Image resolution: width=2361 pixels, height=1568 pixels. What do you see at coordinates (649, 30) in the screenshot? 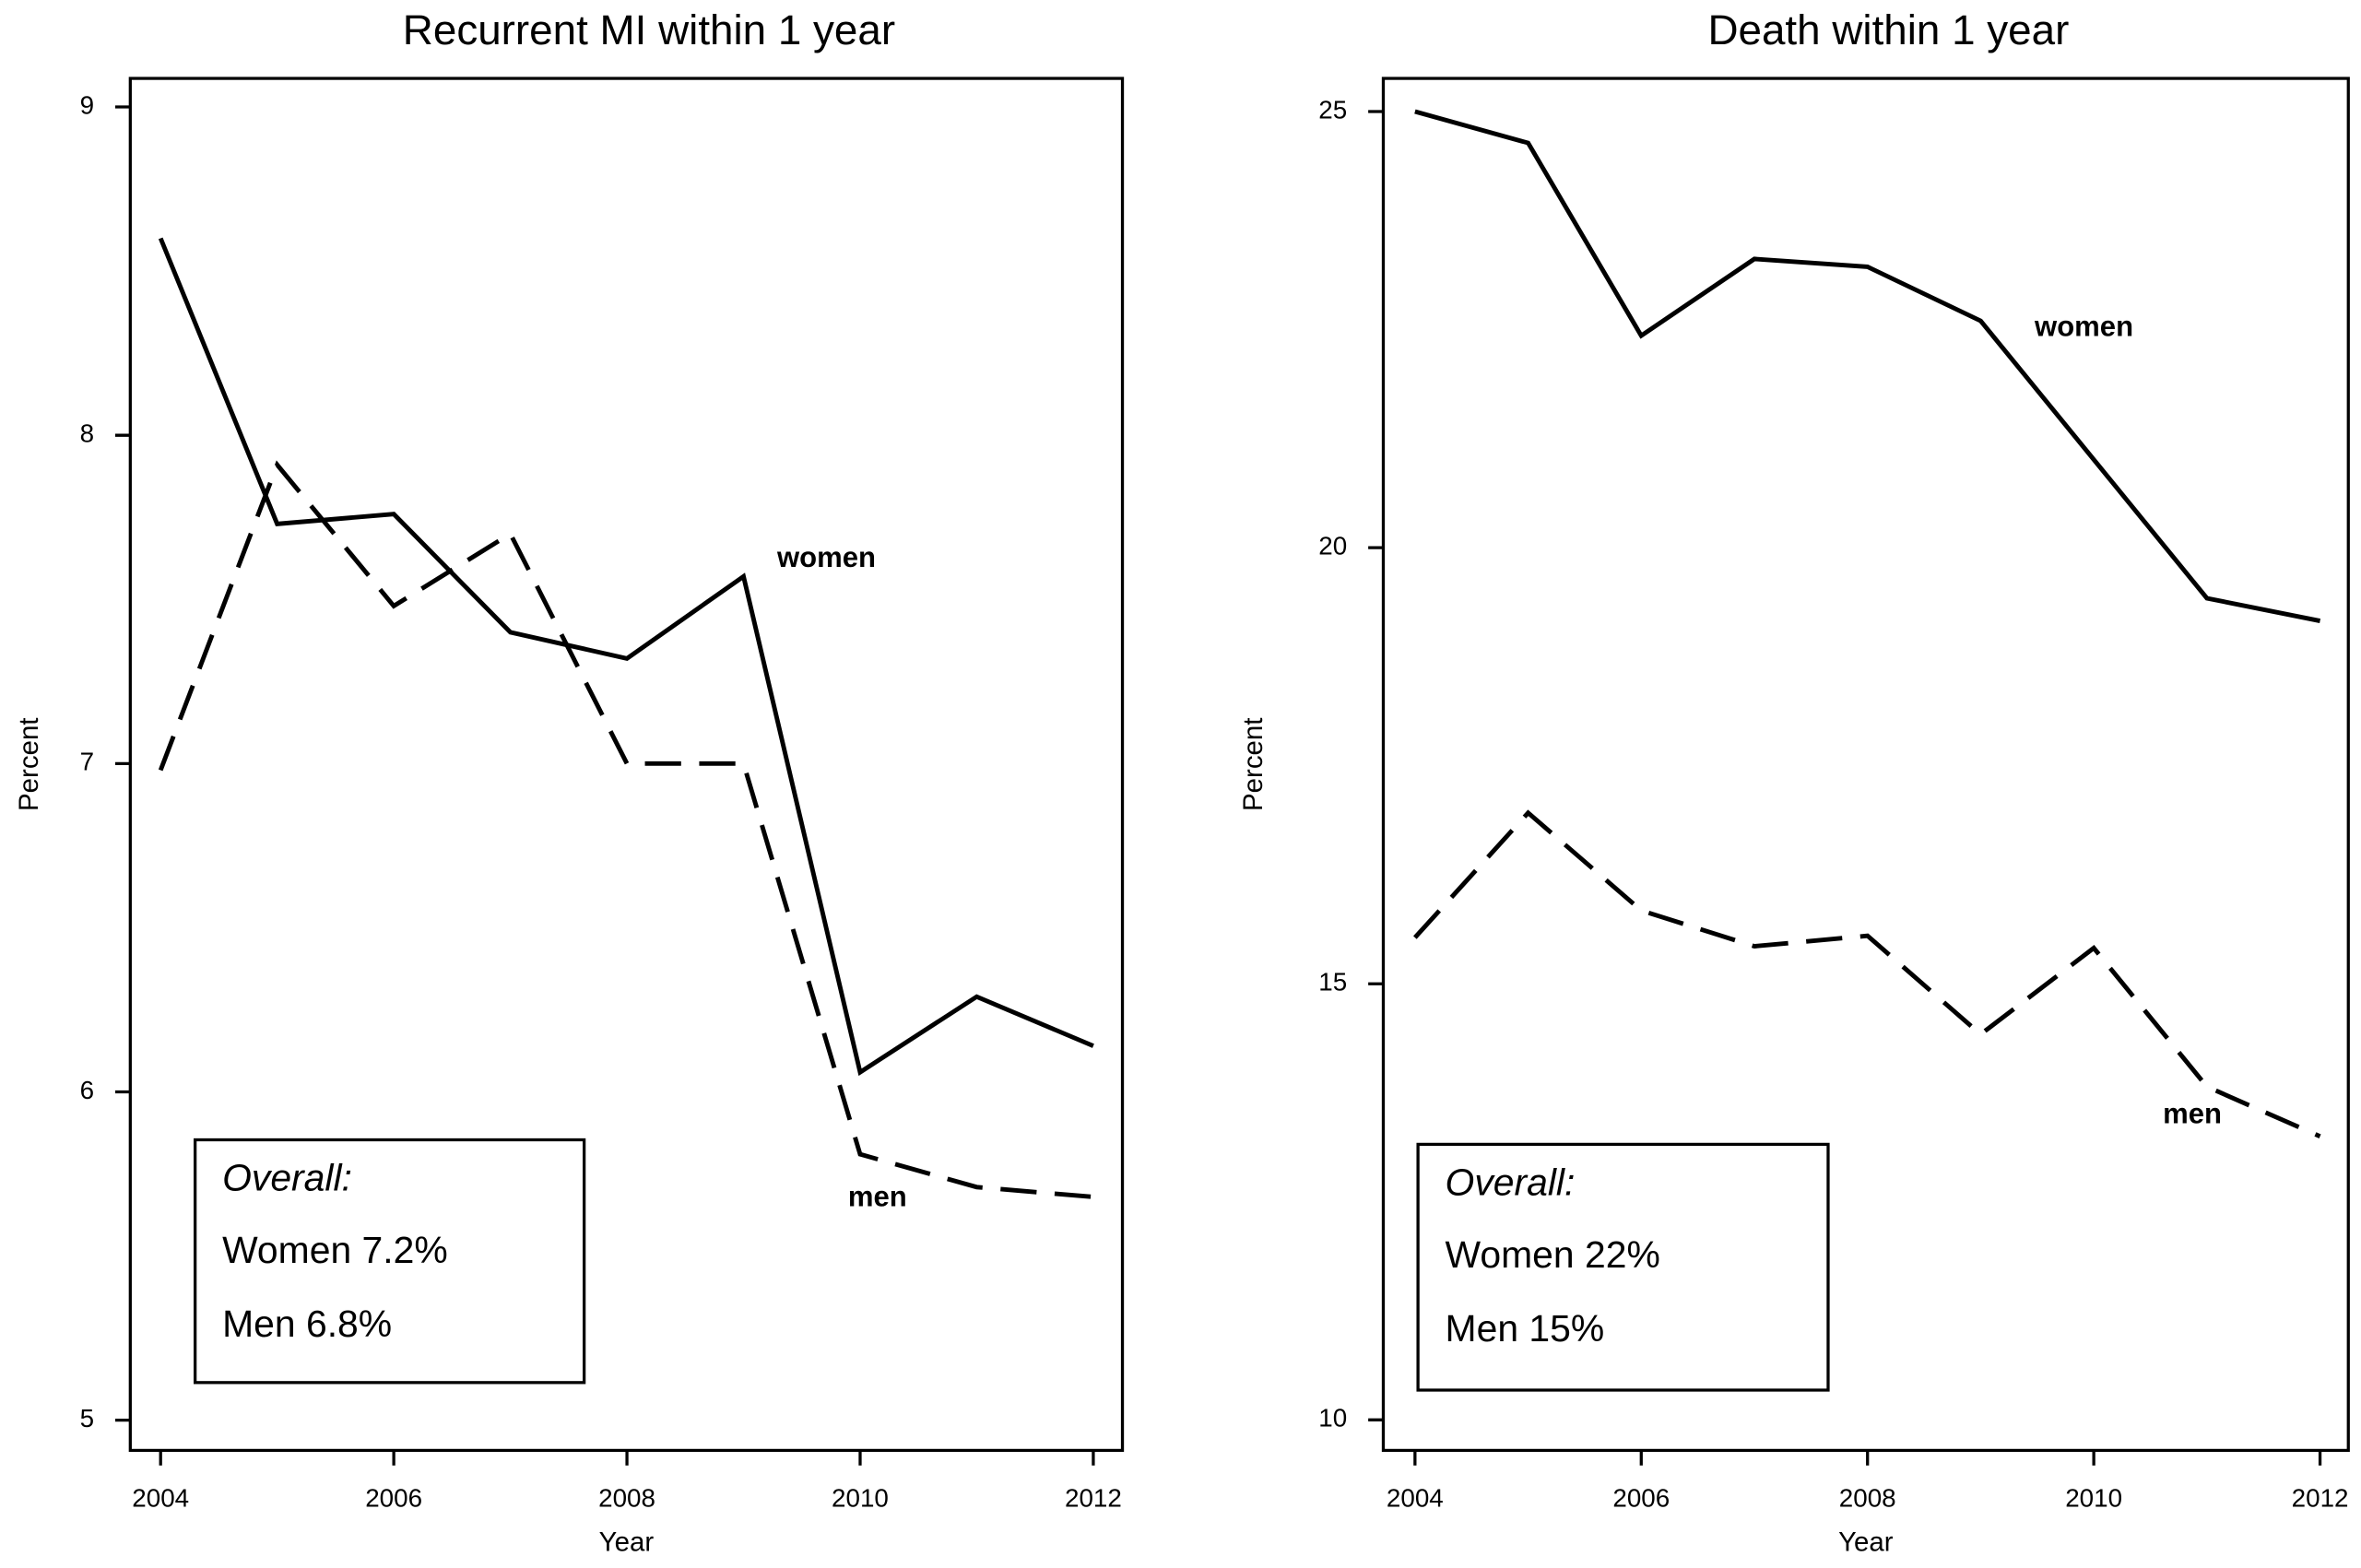
I see `chart-title: Recurrent MI within 1 year` at bounding box center [649, 30].